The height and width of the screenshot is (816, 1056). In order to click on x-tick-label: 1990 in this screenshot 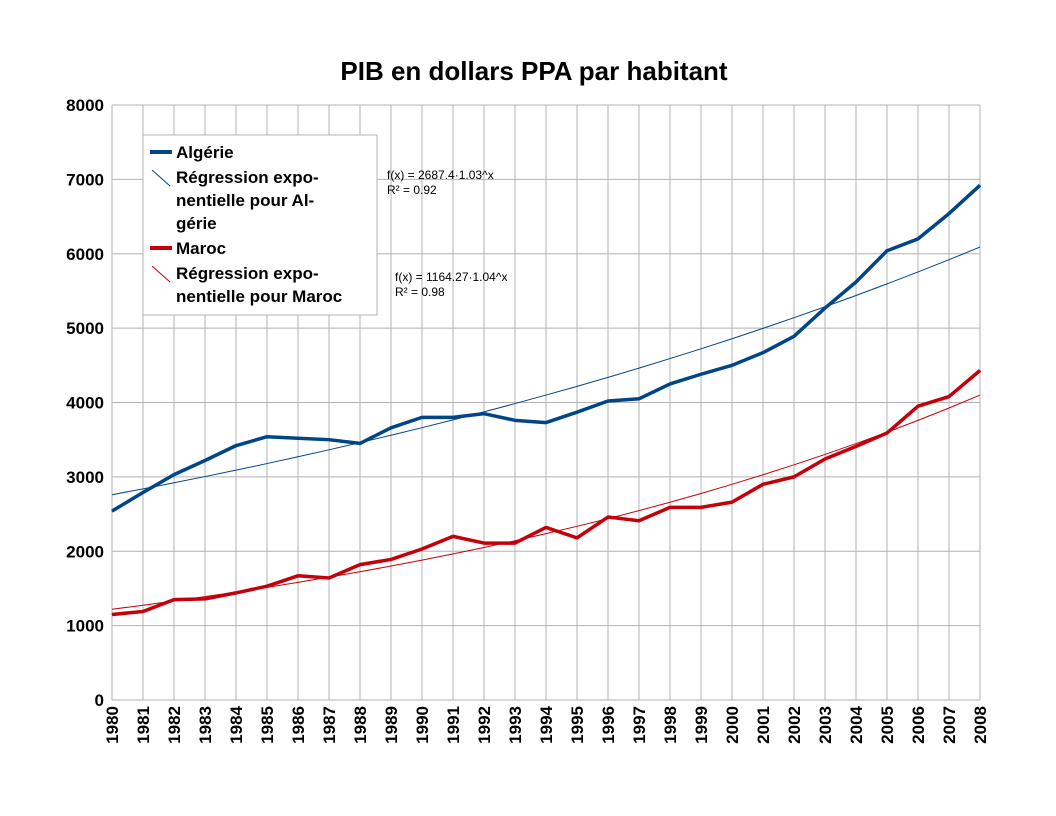, I will do `click(422, 725)`.